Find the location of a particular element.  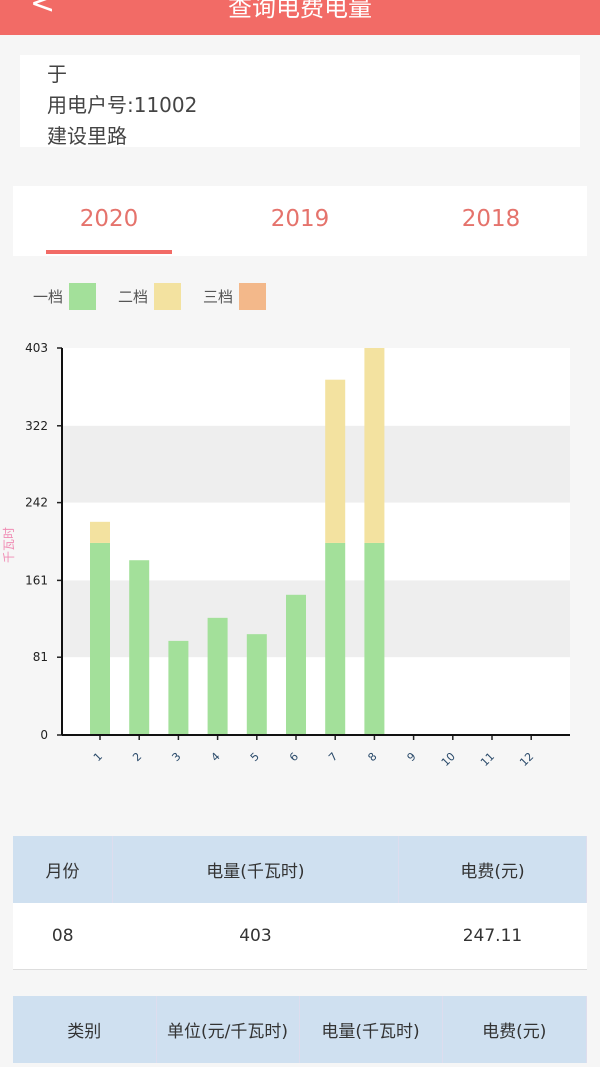

legend-item: 三档 is located at coordinates (235, 296).